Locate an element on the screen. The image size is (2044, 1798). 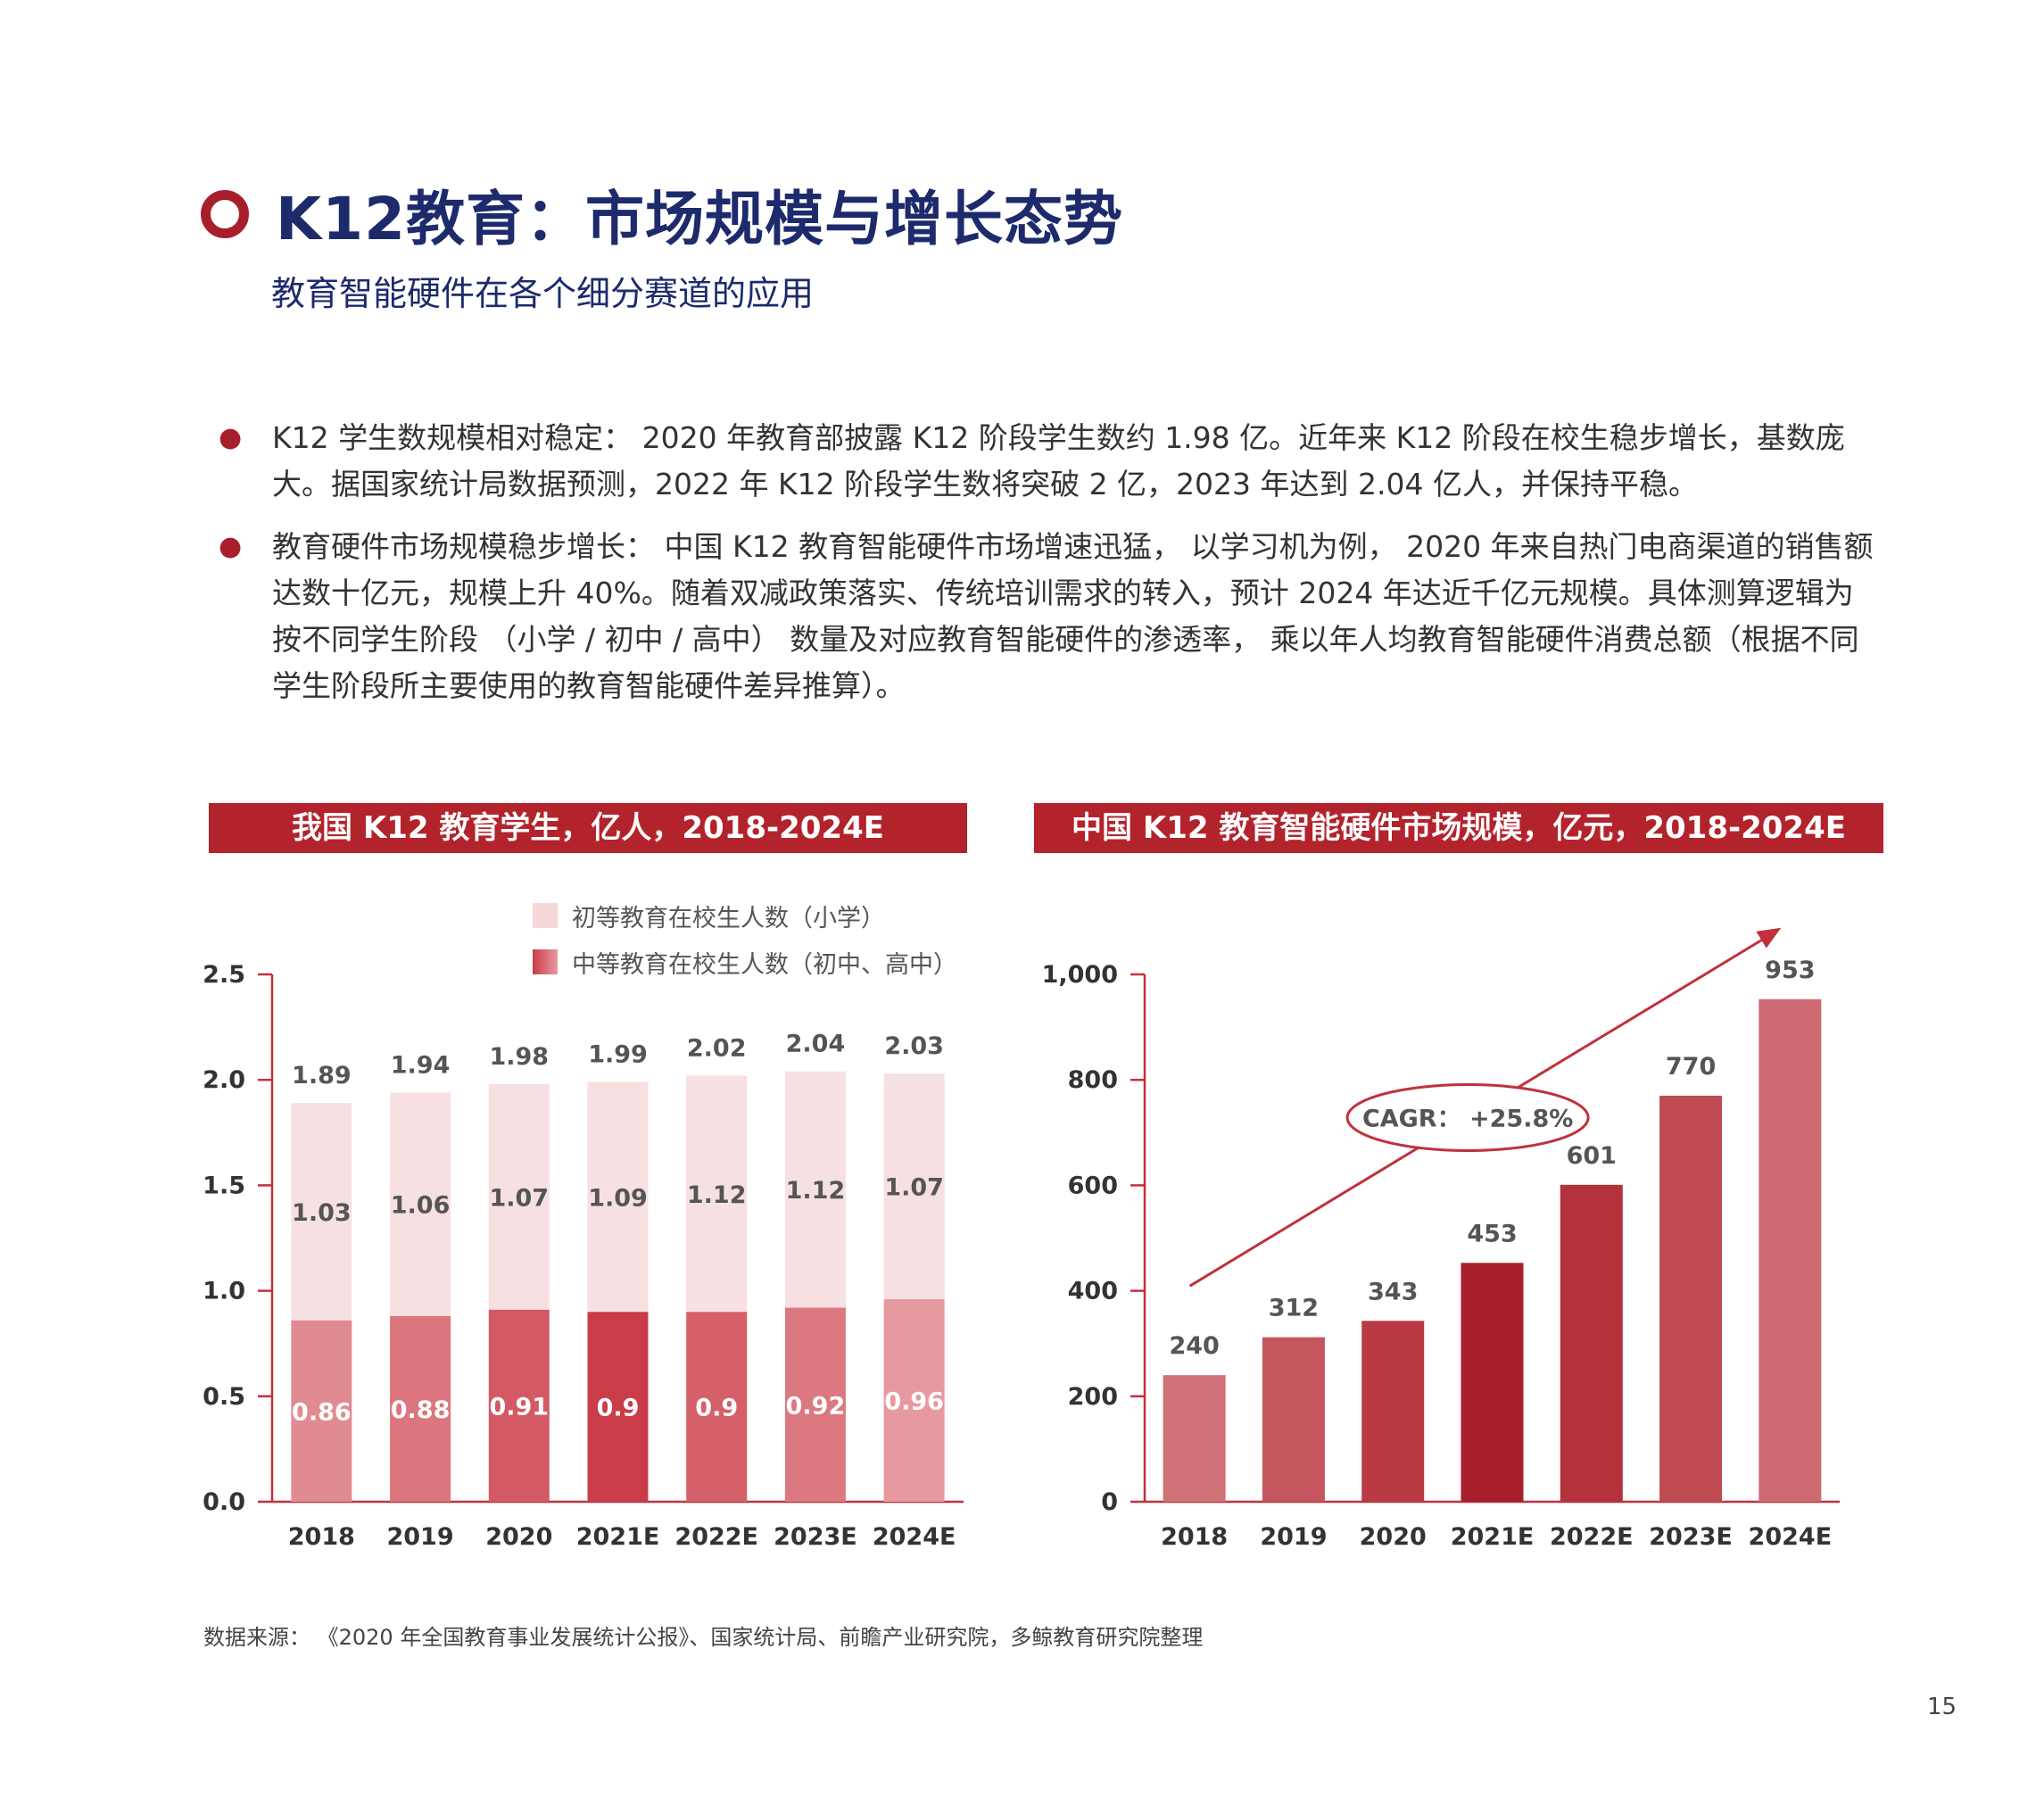
chart1-data-label-secondary: 0.88 is located at coordinates (421, 1410).